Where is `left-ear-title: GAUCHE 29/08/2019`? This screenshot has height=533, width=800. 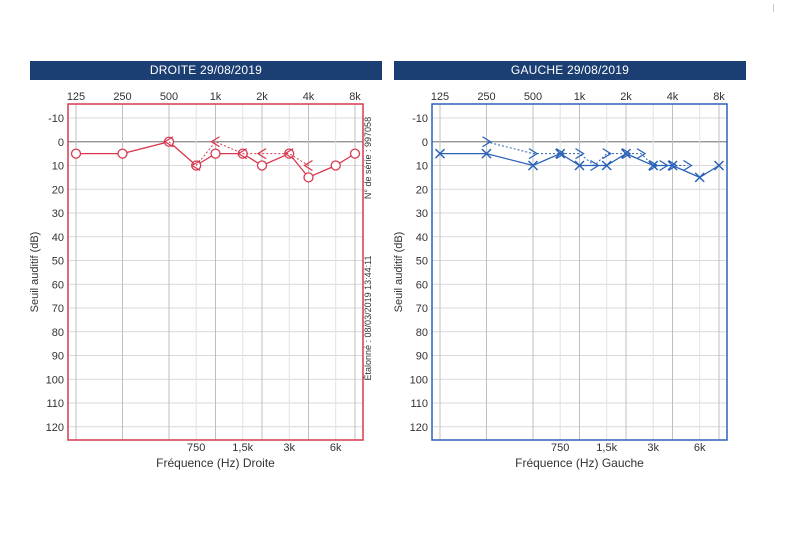 left-ear-title: GAUCHE 29/08/2019 is located at coordinates (570, 70).